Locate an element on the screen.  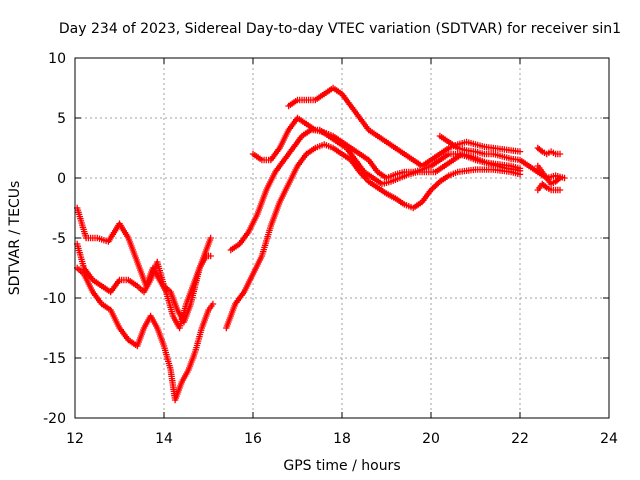
series-track-b is located at coordinates (144, 283).